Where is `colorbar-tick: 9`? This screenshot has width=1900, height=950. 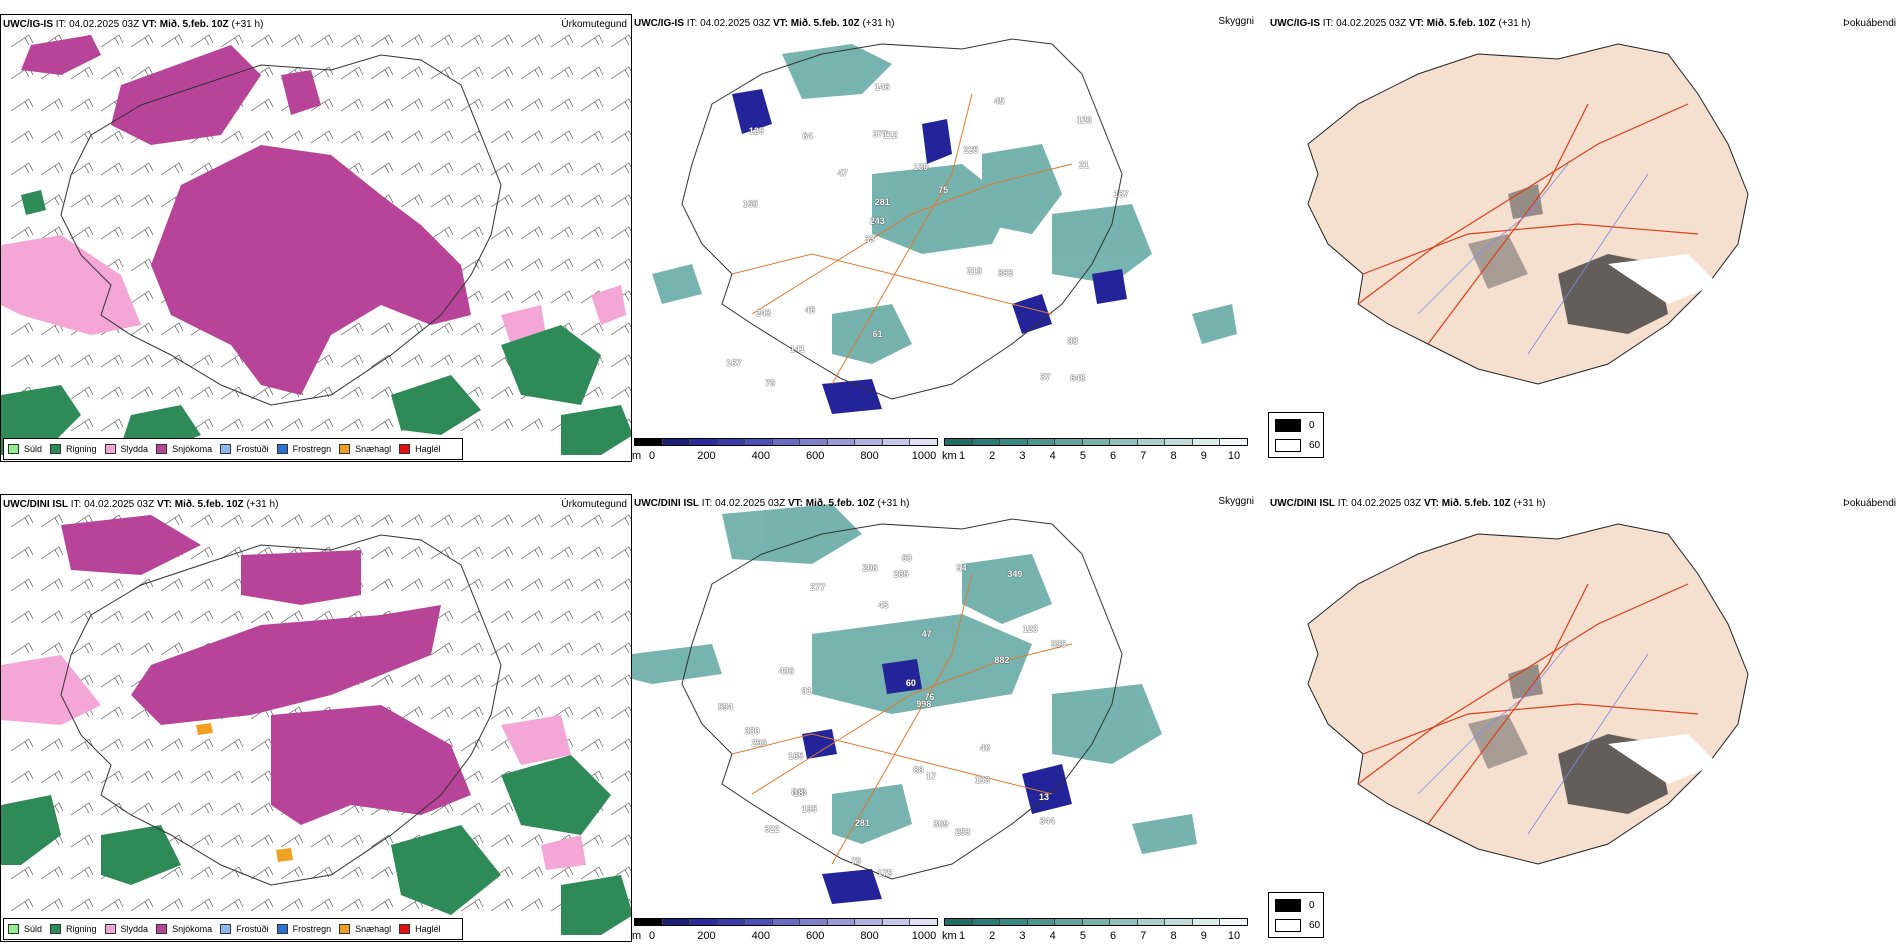
colorbar-tick: 9 is located at coordinates (1203, 936).